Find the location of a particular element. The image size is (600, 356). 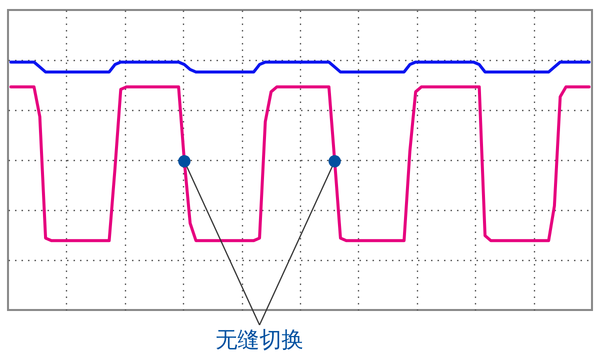

text: 无缝切换 is located at coordinates (260, 340).